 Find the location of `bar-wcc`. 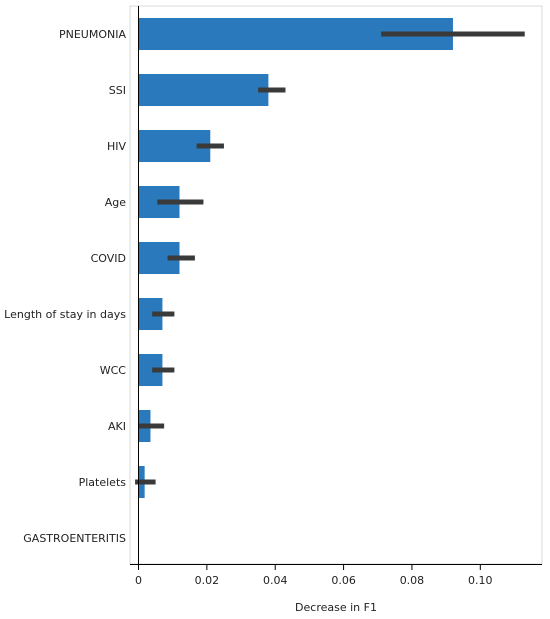

bar-wcc is located at coordinates (150, 370).